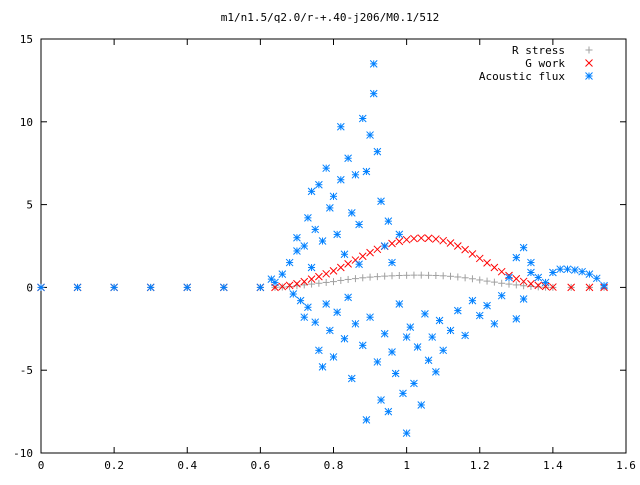 This screenshot has height=485, width=640. I want to click on legend-marker, so click(589, 76).